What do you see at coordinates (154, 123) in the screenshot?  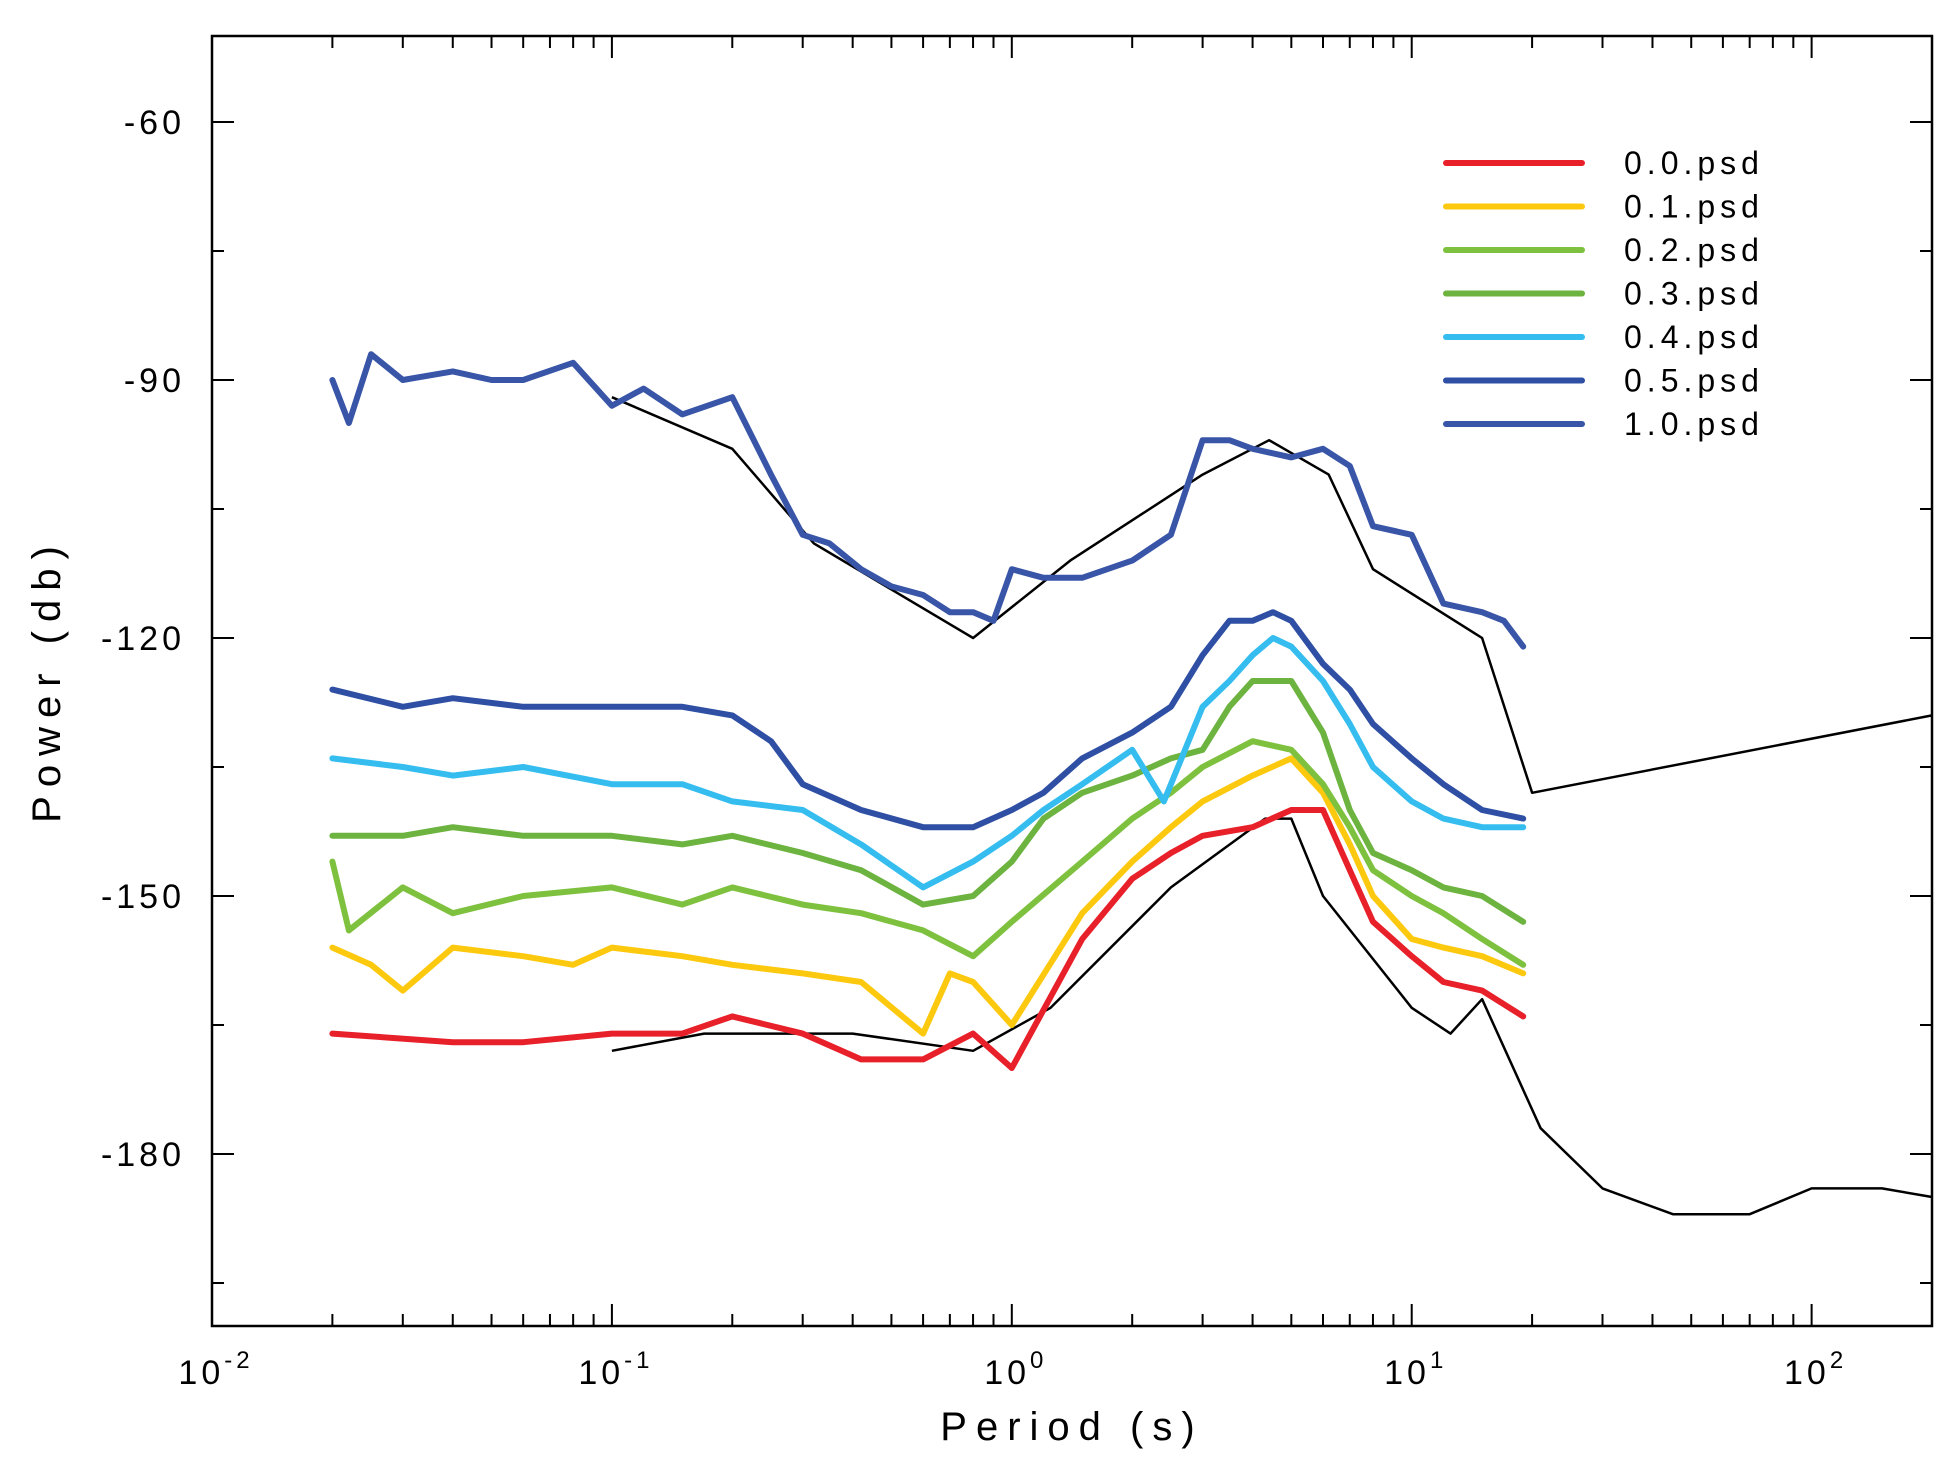 I see `y-tick-label: -60` at bounding box center [154, 123].